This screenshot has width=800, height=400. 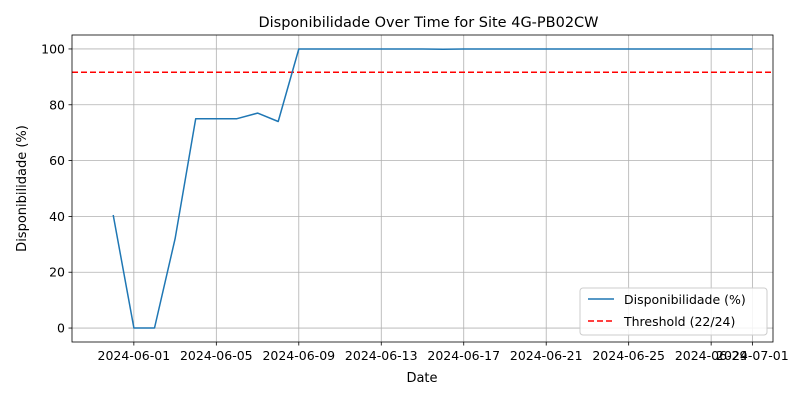 What do you see at coordinates (53, 48) in the screenshot?
I see `y-tick-label: 100` at bounding box center [53, 48].